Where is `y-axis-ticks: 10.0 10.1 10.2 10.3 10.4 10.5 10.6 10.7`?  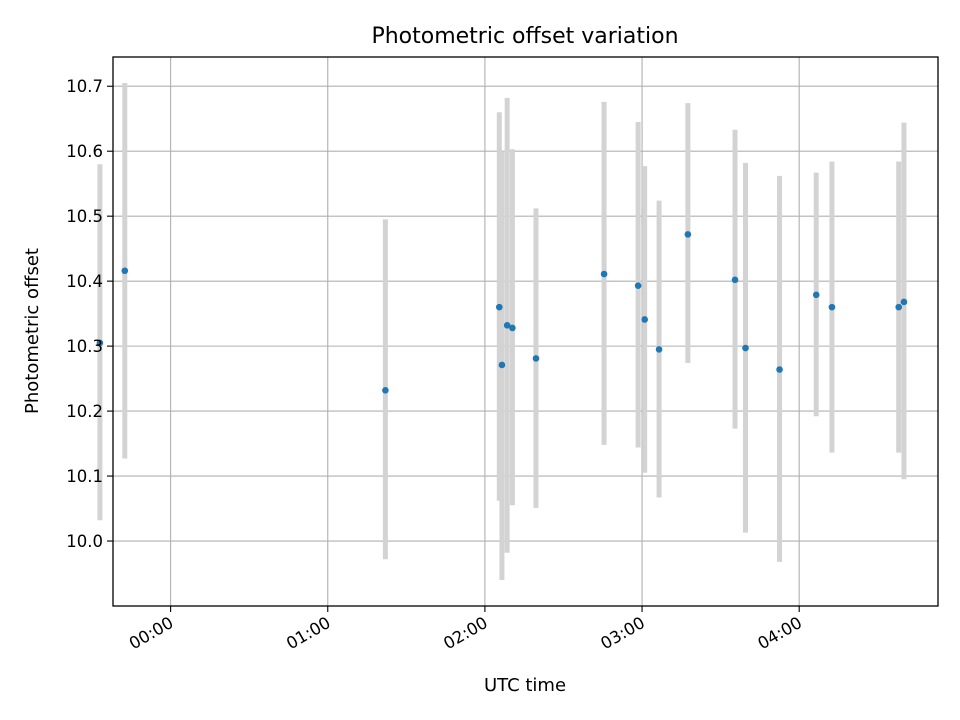 y-axis-ticks: 10.0 10.1 10.2 10.3 10.4 10.5 10.6 10.7 is located at coordinates (89, 314).